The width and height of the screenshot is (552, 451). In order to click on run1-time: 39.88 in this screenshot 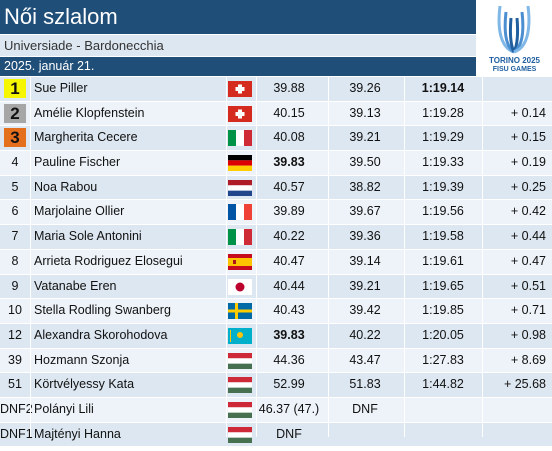, I will do `click(289, 88)`.